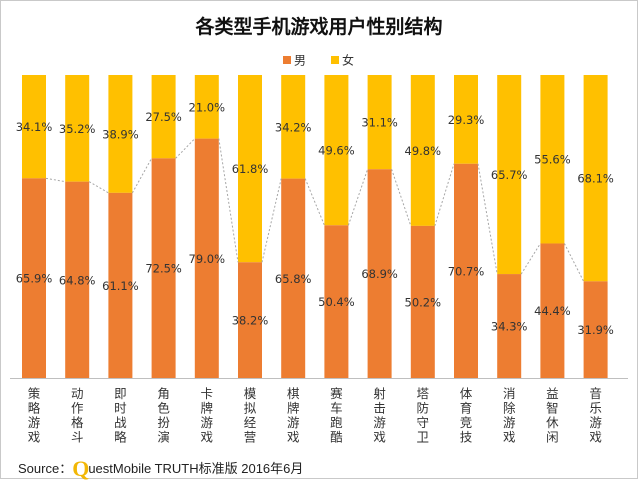  Describe the element at coordinates (250, 415) in the screenshot. I see `x-tick-label: 模拟经营` at that location.